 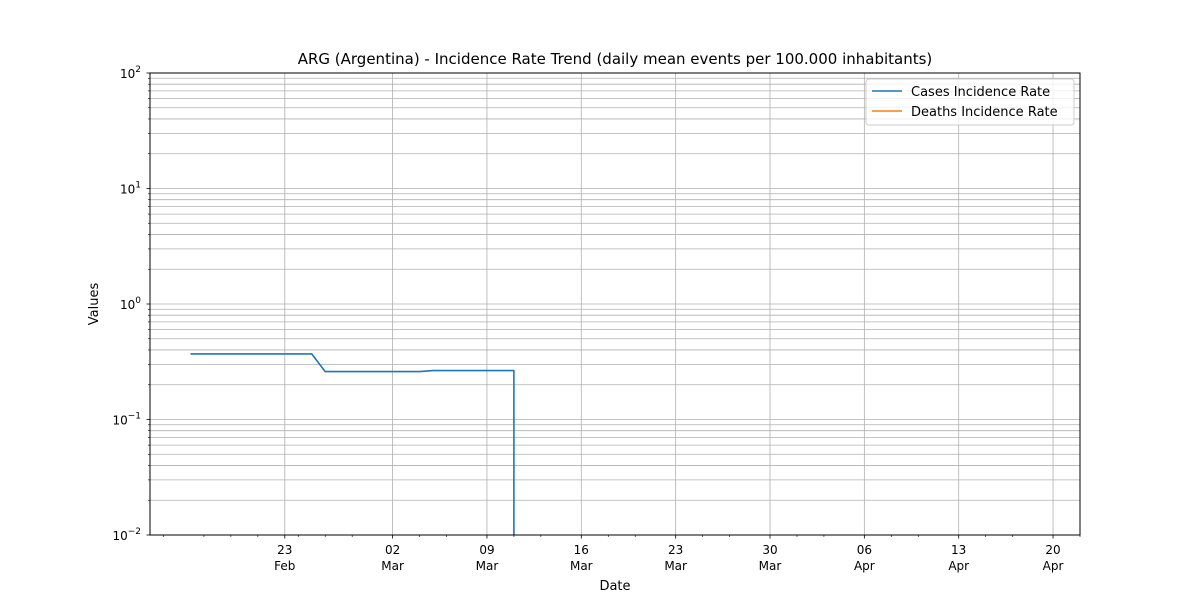 I want to click on x-tick-label-day: 02, so click(x=392, y=550).